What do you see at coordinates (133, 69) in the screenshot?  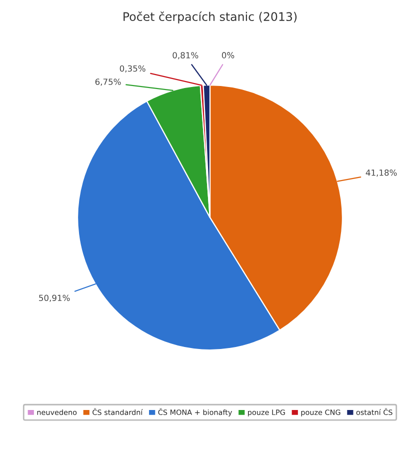 I see `data-label: 0,35%` at bounding box center [133, 69].